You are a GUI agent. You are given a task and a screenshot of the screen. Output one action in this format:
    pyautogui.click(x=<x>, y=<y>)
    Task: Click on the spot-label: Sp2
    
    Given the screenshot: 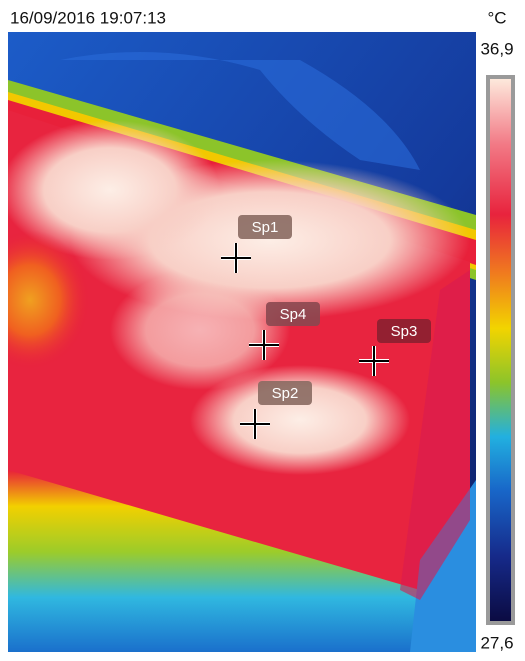 What is the action you would take?
    pyautogui.click(x=285, y=393)
    